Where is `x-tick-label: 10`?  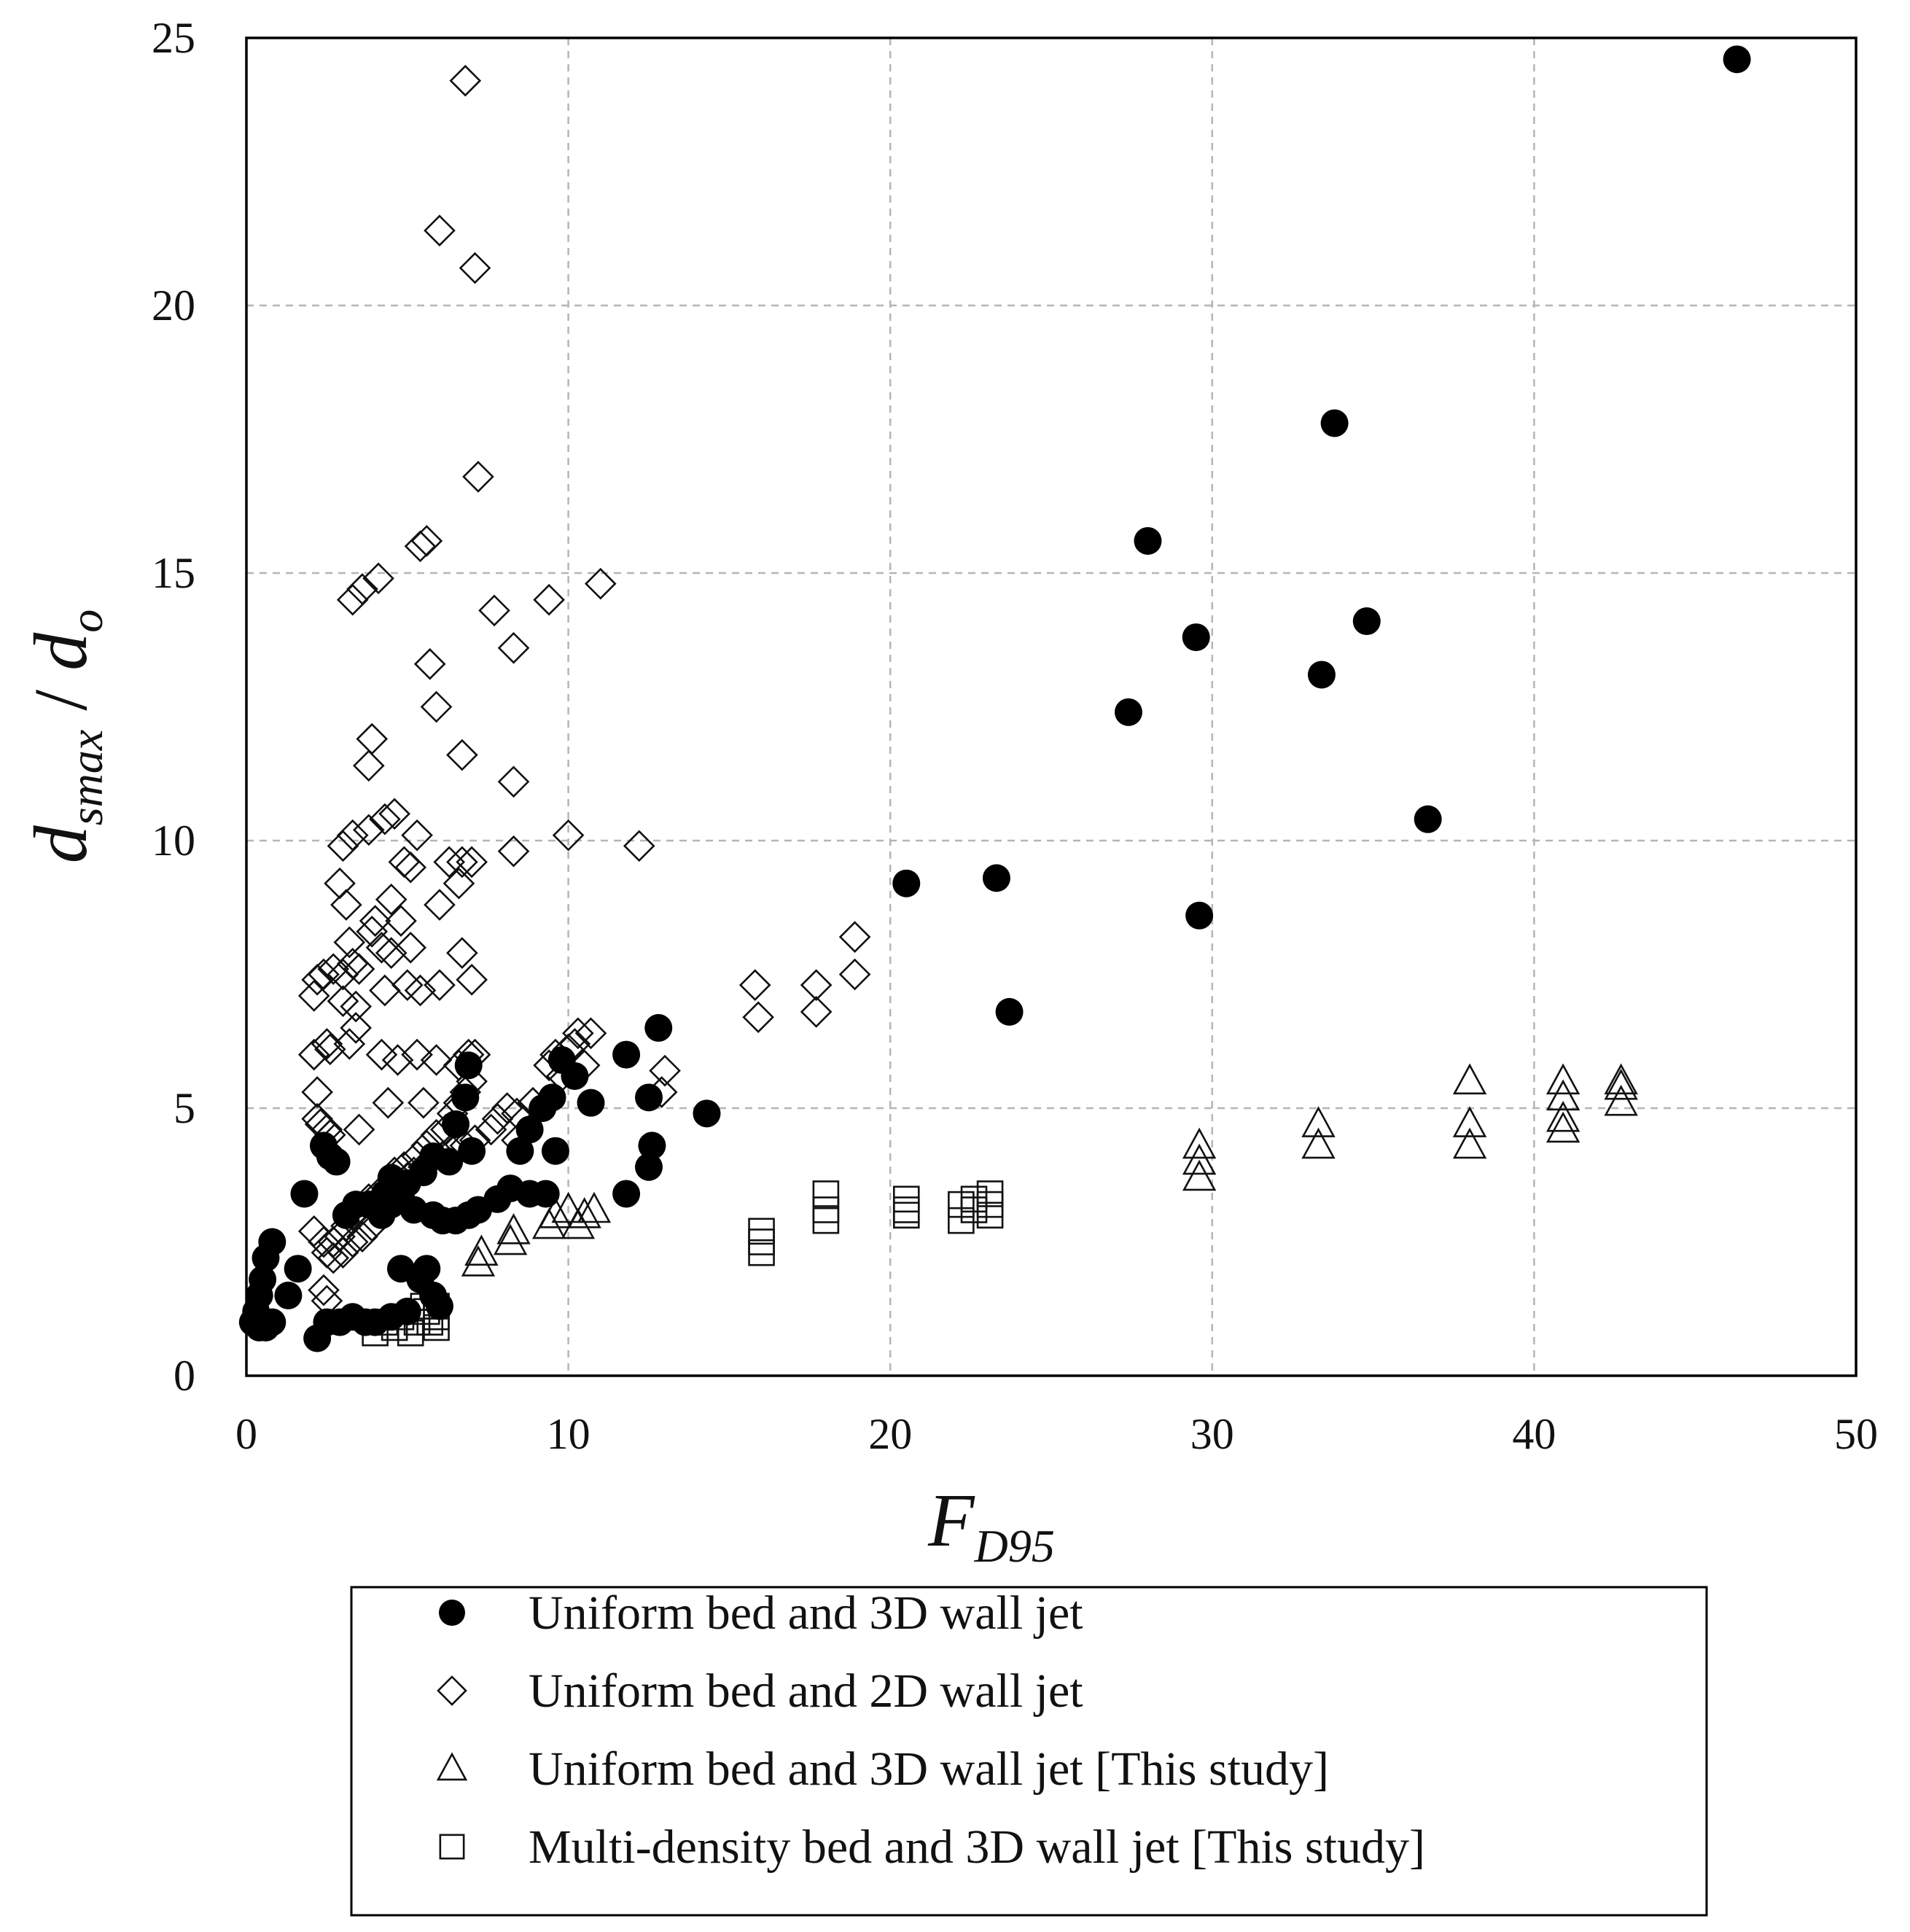 x-tick-label: 10 is located at coordinates (568, 1434).